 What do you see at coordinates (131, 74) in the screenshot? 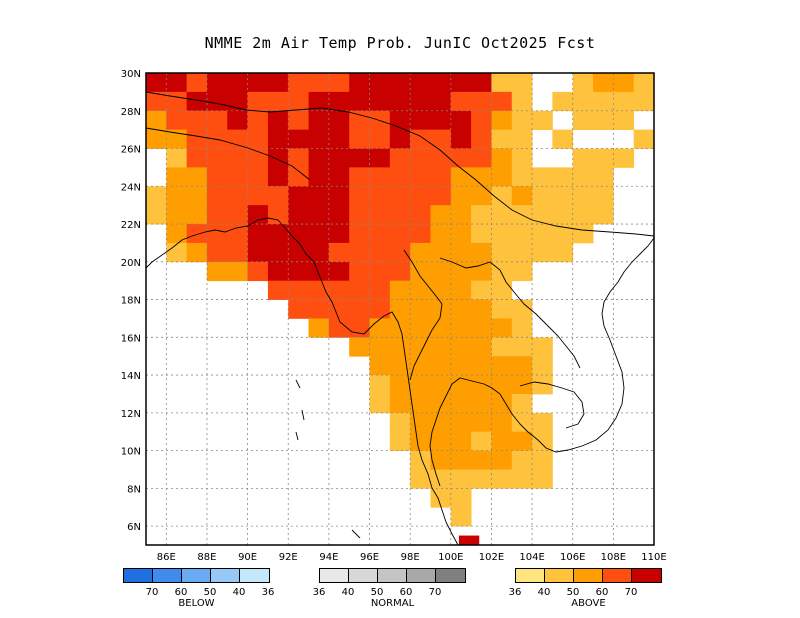
I see `lat-tick-label: 30N` at bounding box center [131, 74].